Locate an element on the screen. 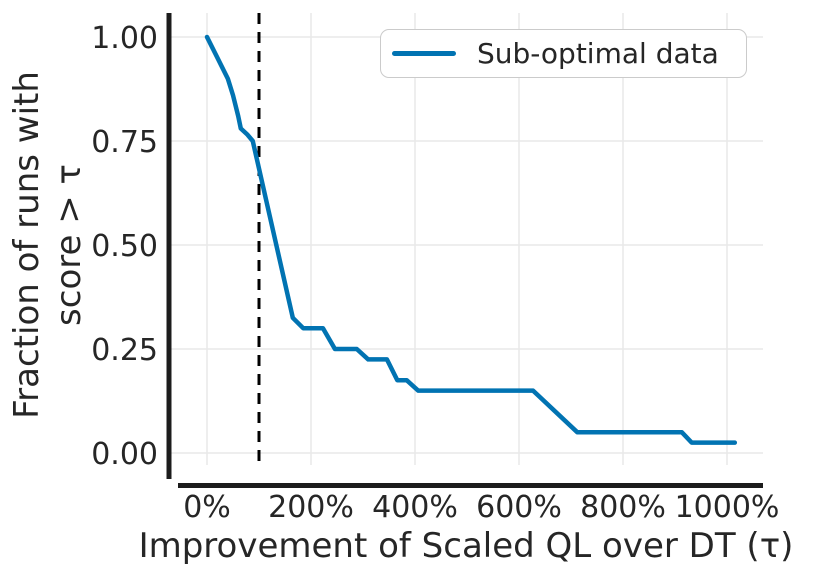 This screenshot has height=583, width=831. legend: Sub-optimal data is located at coordinates (563, 53).